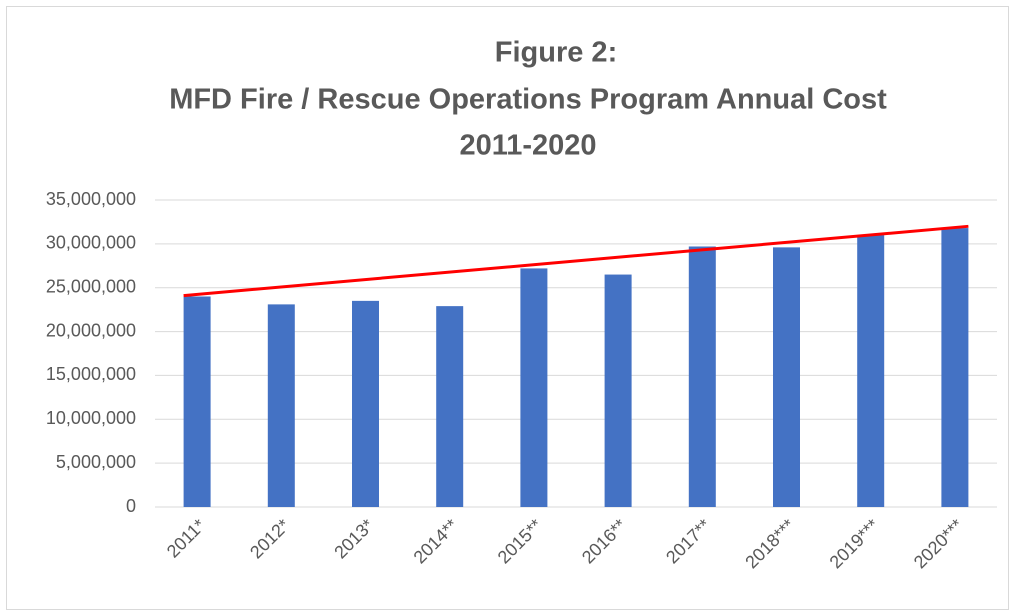 This screenshot has height=616, width=1015. I want to click on y-tick-label: 15,000,000, so click(91, 374).